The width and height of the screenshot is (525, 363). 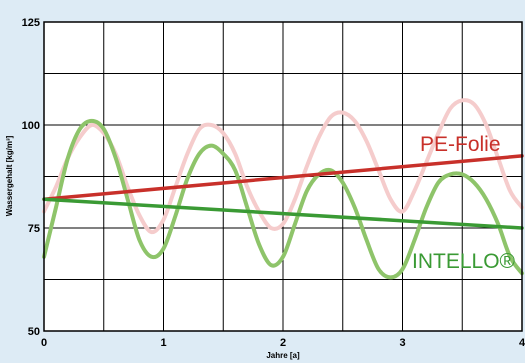 What do you see at coordinates (522, 343) in the screenshot?
I see `x-tick-label: 4` at bounding box center [522, 343].